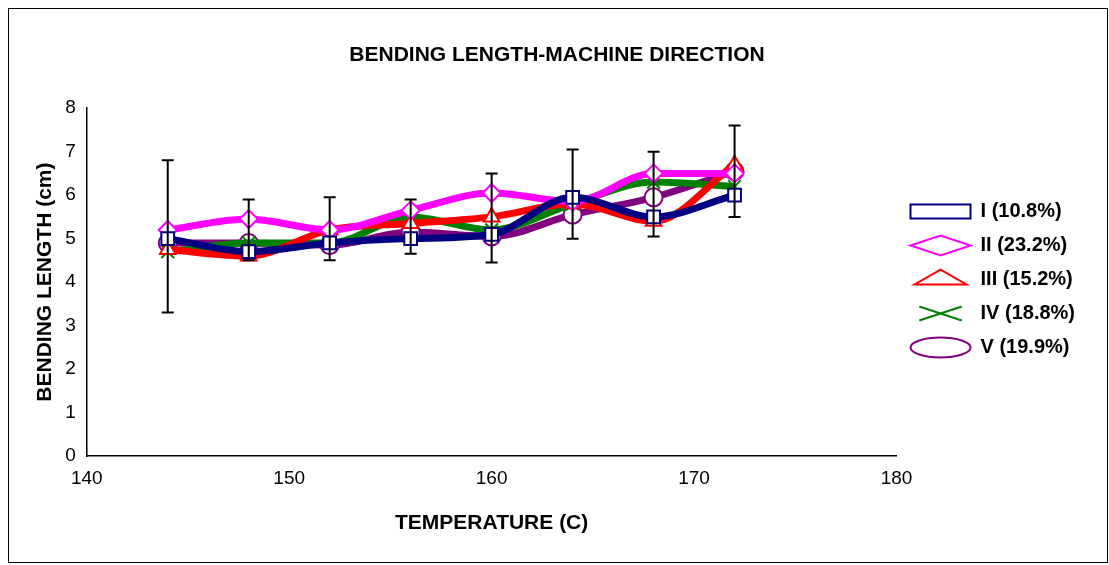 This screenshot has width=1109, height=565. I want to click on legend-label: III (15.2%), so click(1026, 278).